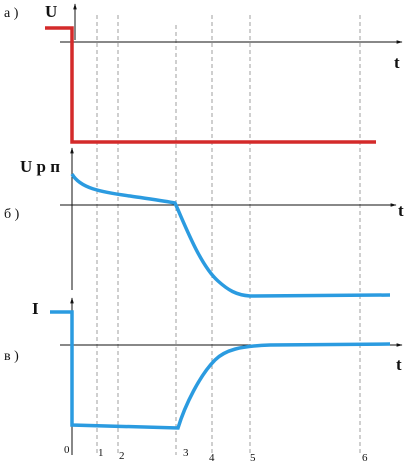  What do you see at coordinates (216, 454) in the screenshot?
I see `time-labels: 0 1 2 3 4 5 6` at bounding box center [216, 454].